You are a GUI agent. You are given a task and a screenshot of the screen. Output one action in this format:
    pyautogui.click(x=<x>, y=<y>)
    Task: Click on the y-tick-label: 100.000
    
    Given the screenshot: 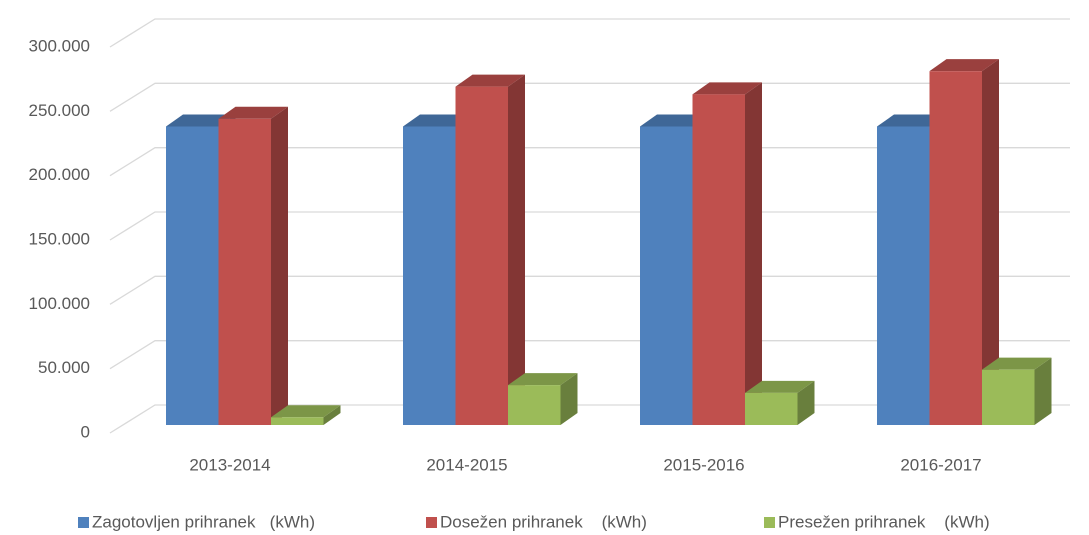 What is the action you would take?
    pyautogui.click(x=59, y=303)
    